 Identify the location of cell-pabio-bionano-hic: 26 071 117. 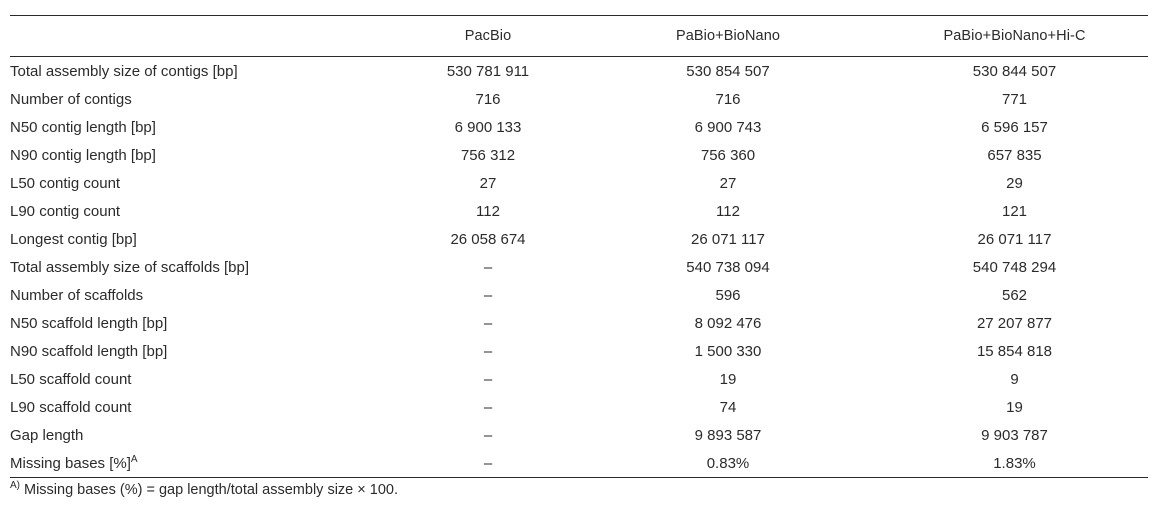
(1014, 239).